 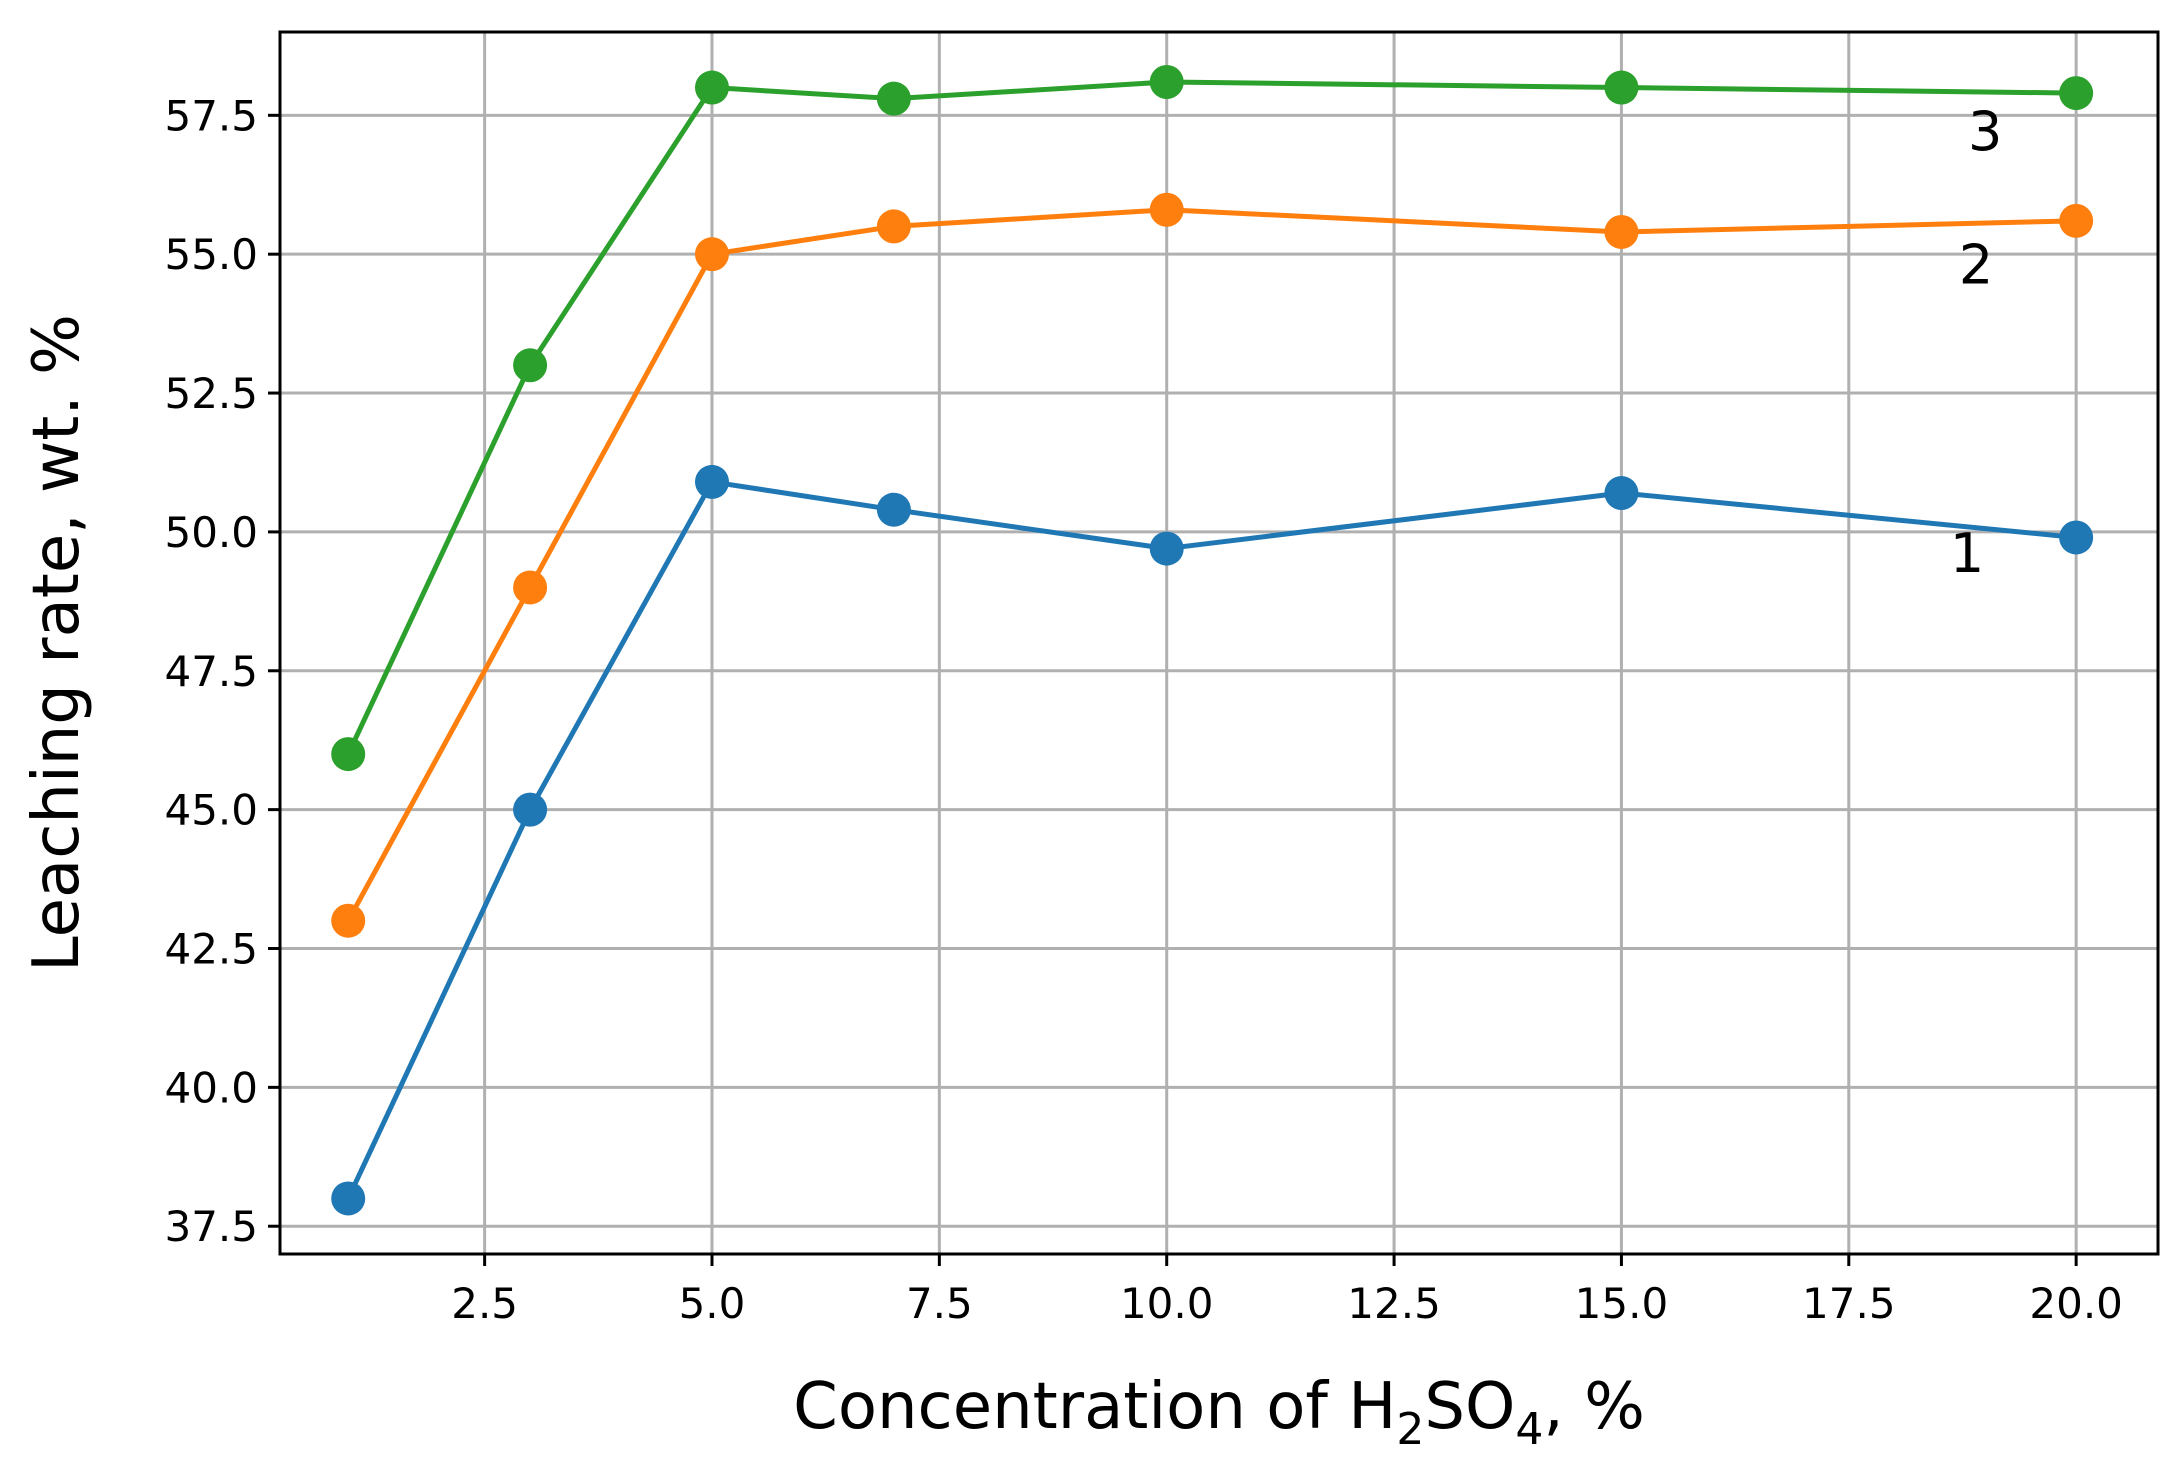 What do you see at coordinates (484, 1303) in the screenshot?
I see `x-tick-label: 2.5` at bounding box center [484, 1303].